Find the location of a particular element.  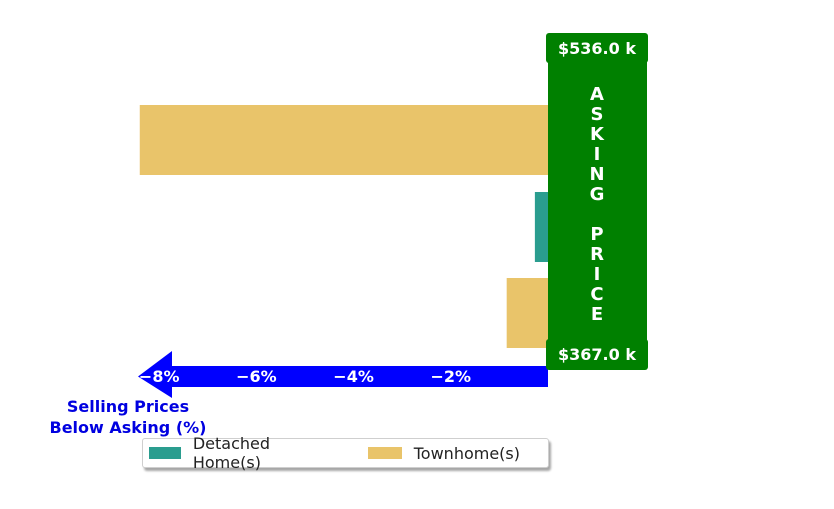

legend-item-townhome: Townhome(s) is located at coordinates (443, 453).